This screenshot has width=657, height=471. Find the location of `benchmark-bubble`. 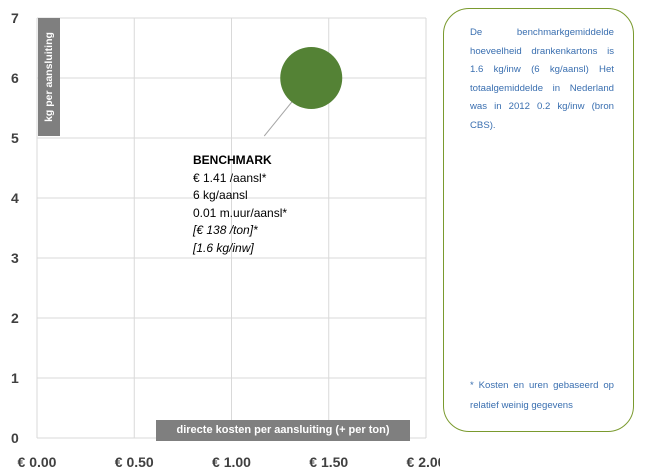

benchmark-bubble is located at coordinates (311, 78).